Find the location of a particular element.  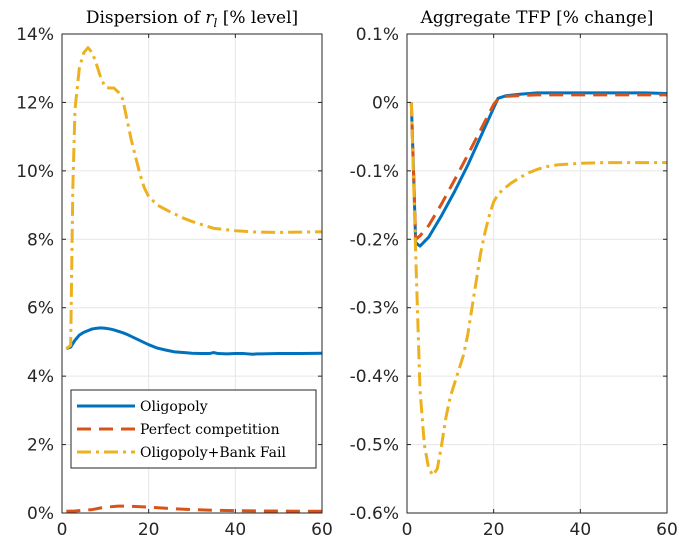

y-tick-label: 6% is located at coordinates (40, 309).